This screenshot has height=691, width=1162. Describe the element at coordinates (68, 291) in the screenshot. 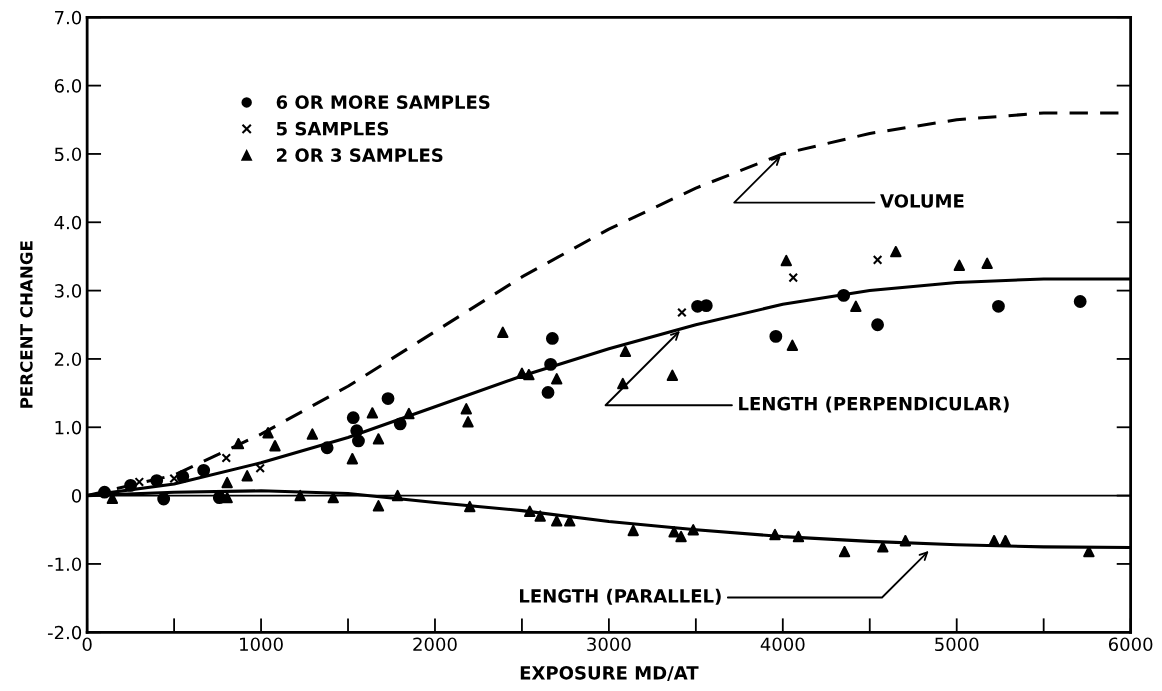

I see `y-tick-label: 3.0` at that location.